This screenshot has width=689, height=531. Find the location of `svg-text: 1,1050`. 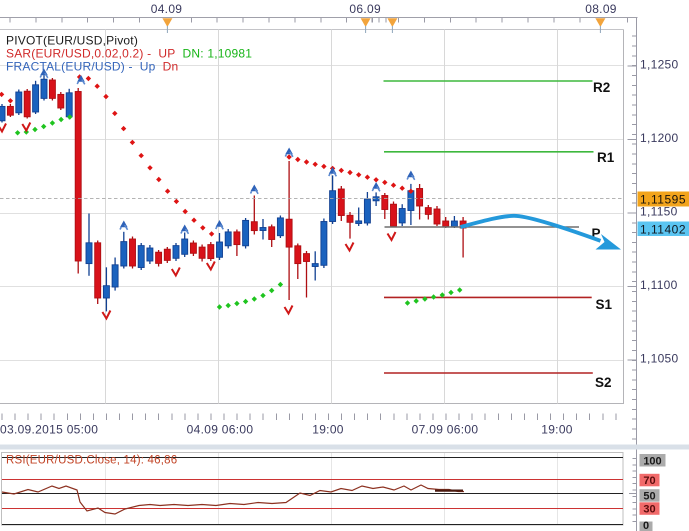

svg-text: 1,1050 is located at coordinates (659, 359).